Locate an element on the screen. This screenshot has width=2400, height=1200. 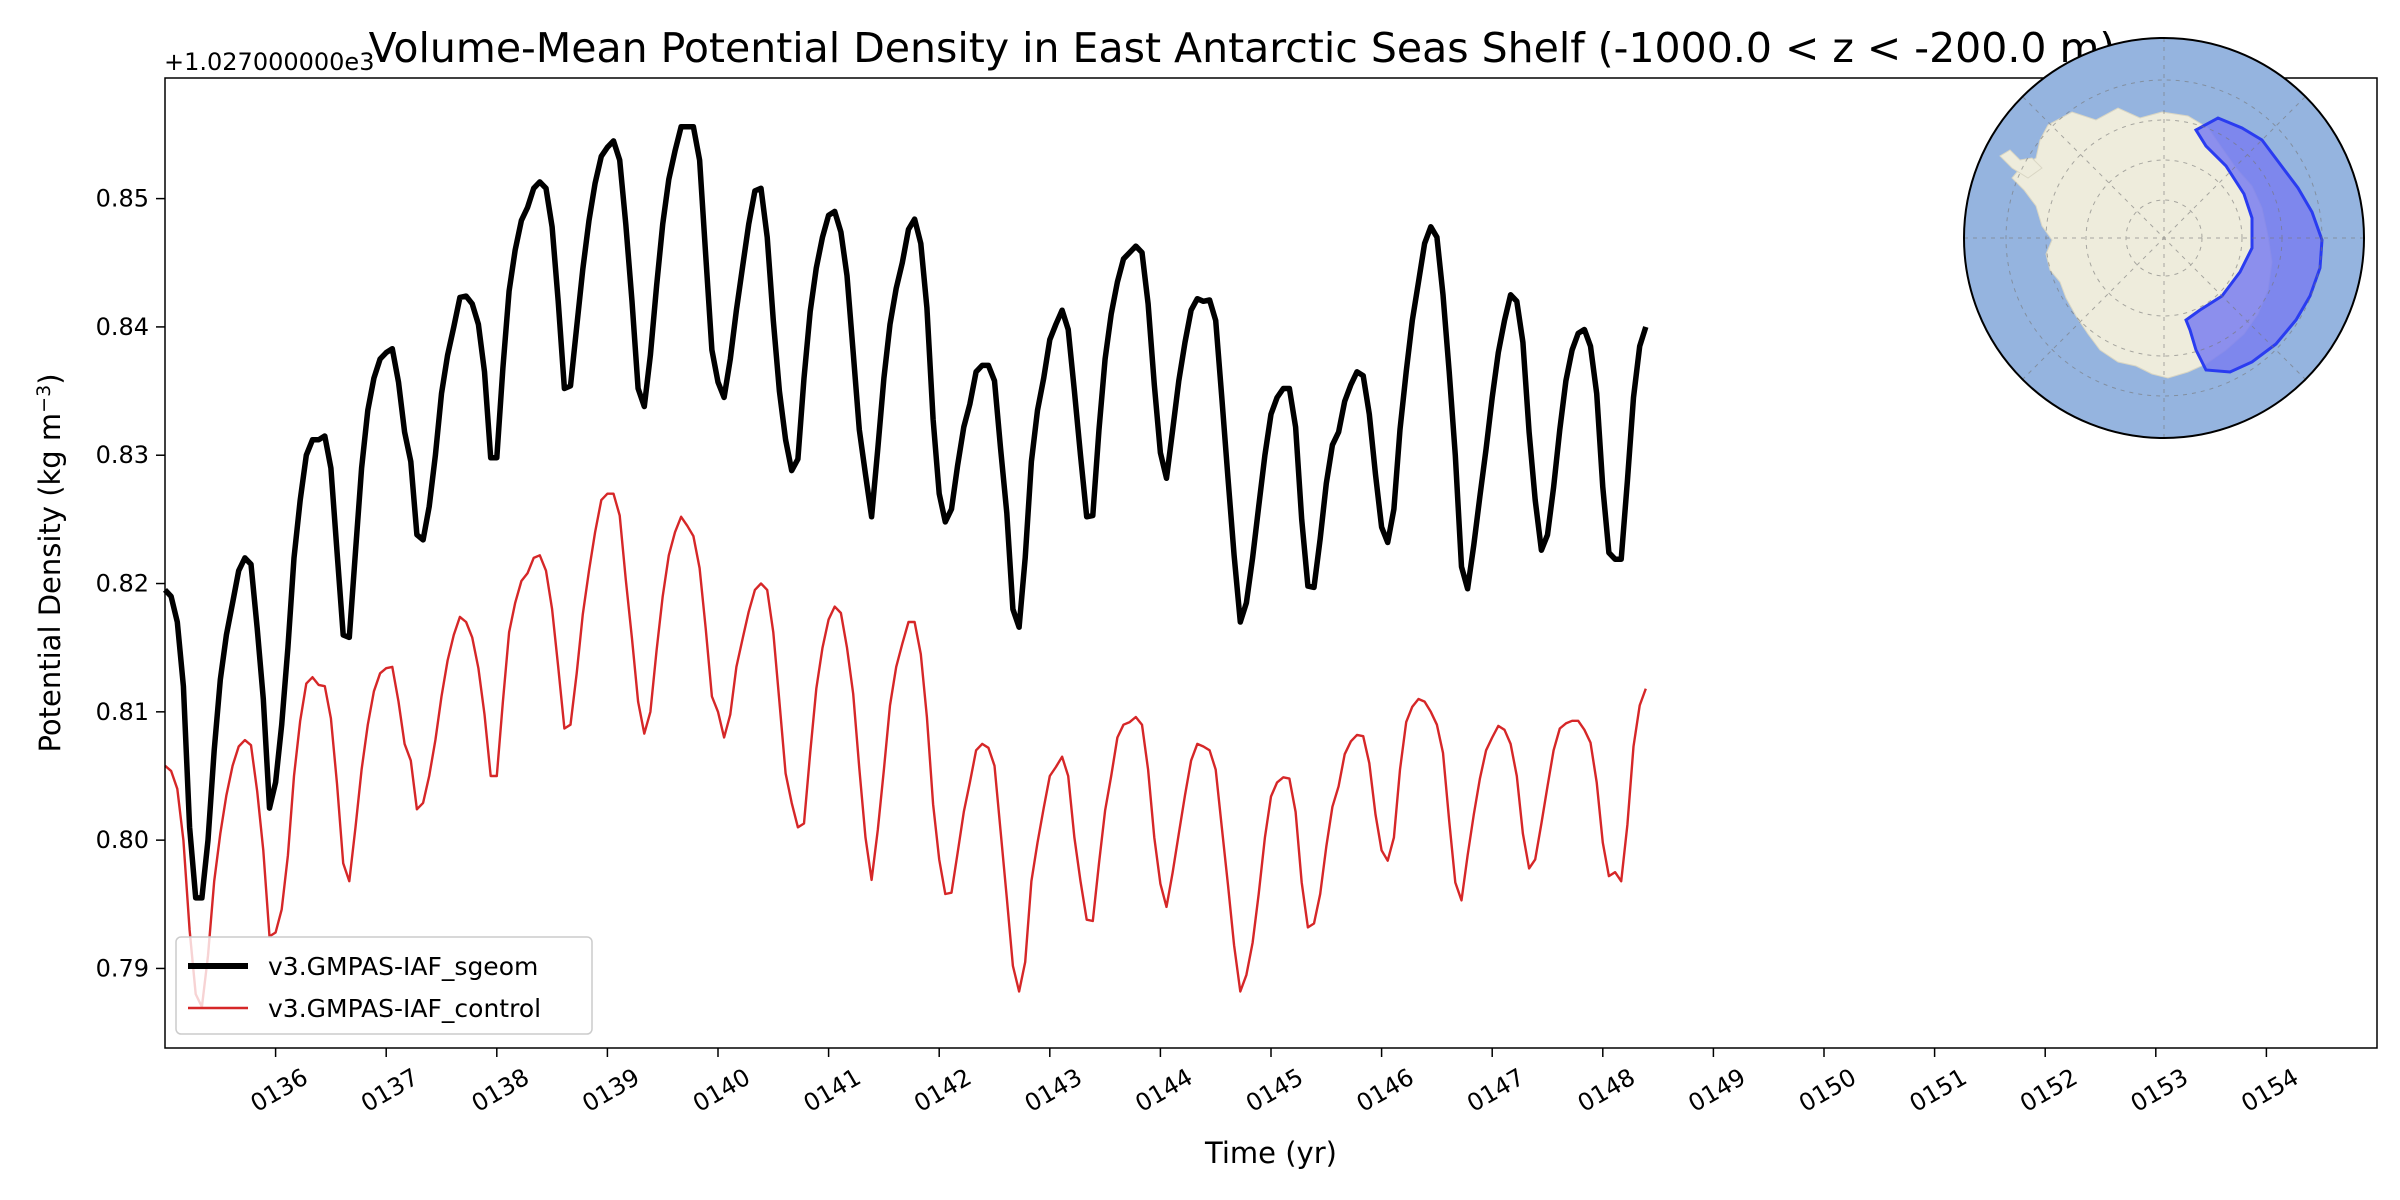
y-axis-label-main: Potential Density (kg m is located at coordinates (50, 583).